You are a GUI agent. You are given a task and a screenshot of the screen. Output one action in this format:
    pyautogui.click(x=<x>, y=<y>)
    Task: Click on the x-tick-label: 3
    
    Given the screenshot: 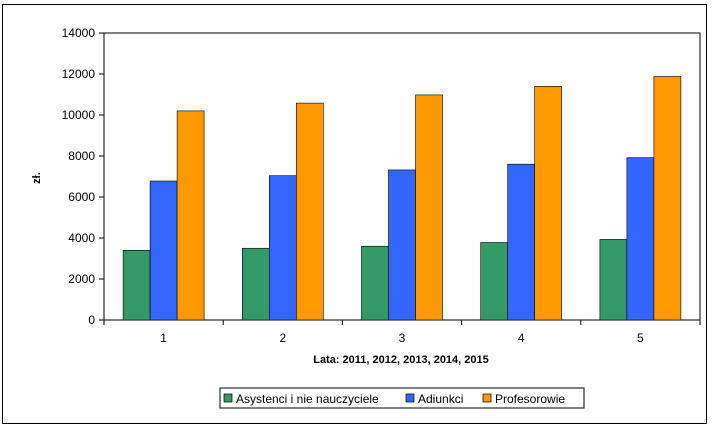 What is the action you would take?
    pyautogui.click(x=402, y=338)
    